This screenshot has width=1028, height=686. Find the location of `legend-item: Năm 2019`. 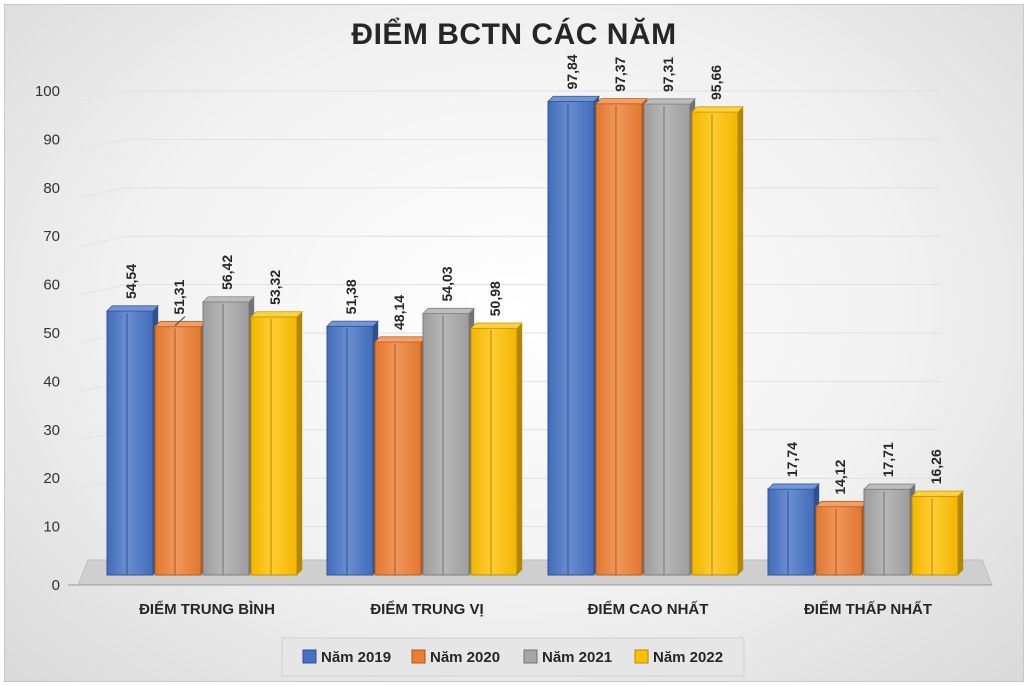

legend-item: Năm 2019 is located at coordinates (346, 657).